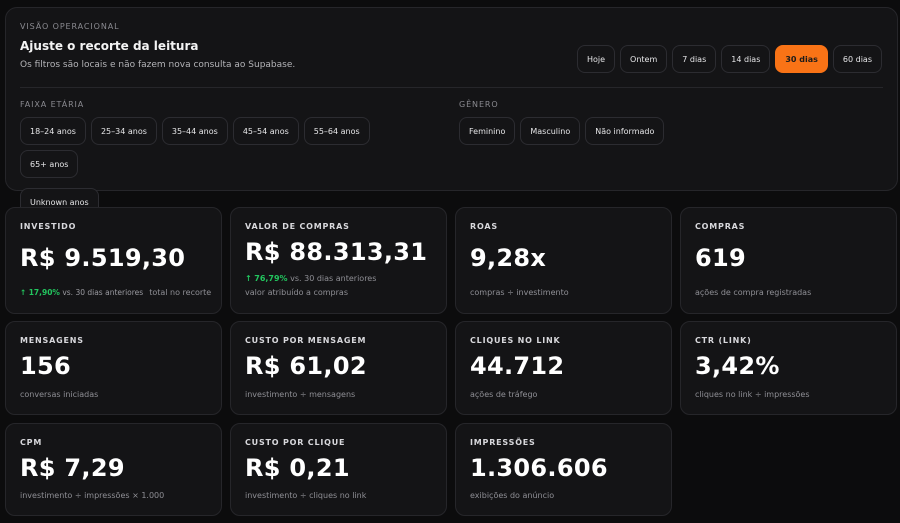  Describe the element at coordinates (720, 258) in the screenshot. I see `metric-value: 619` at that location.